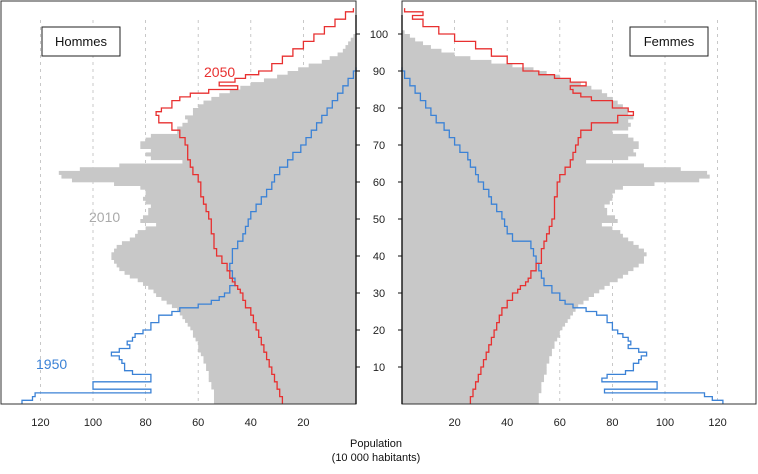  What do you see at coordinates (379, 220) in the screenshot?
I see `age-tick-label-50: 50` at bounding box center [379, 220].